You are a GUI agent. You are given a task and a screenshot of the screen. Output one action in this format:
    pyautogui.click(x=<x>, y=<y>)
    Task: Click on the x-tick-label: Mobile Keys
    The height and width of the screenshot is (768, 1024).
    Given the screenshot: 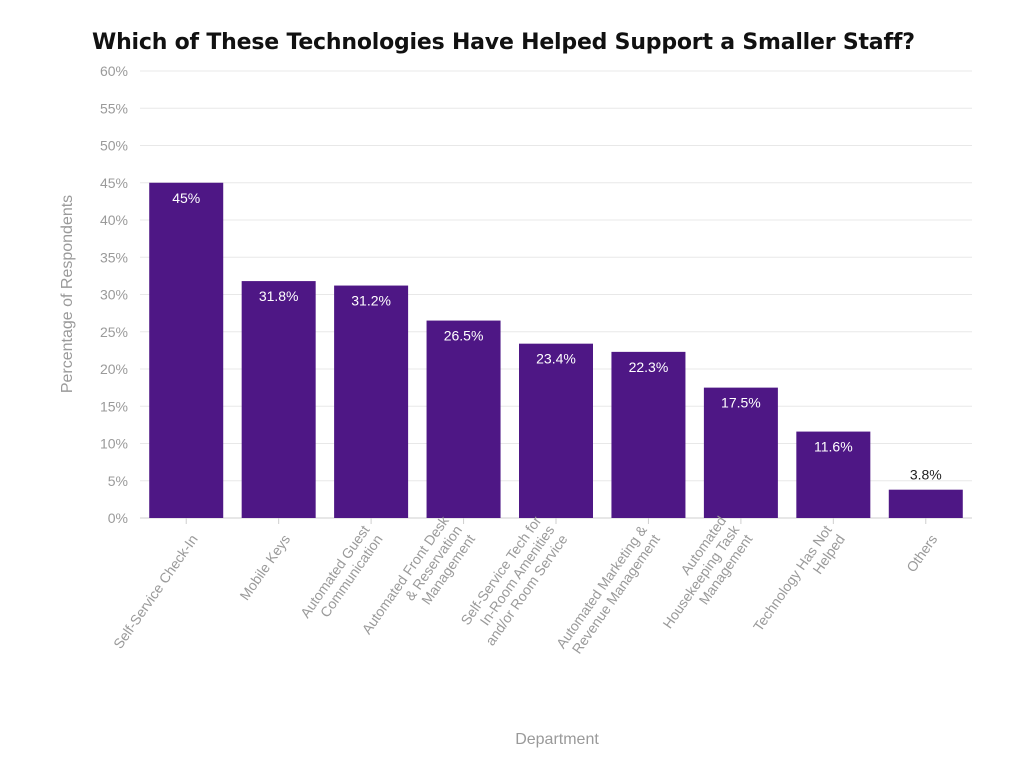 What is the action you would take?
    pyautogui.click(x=264, y=567)
    